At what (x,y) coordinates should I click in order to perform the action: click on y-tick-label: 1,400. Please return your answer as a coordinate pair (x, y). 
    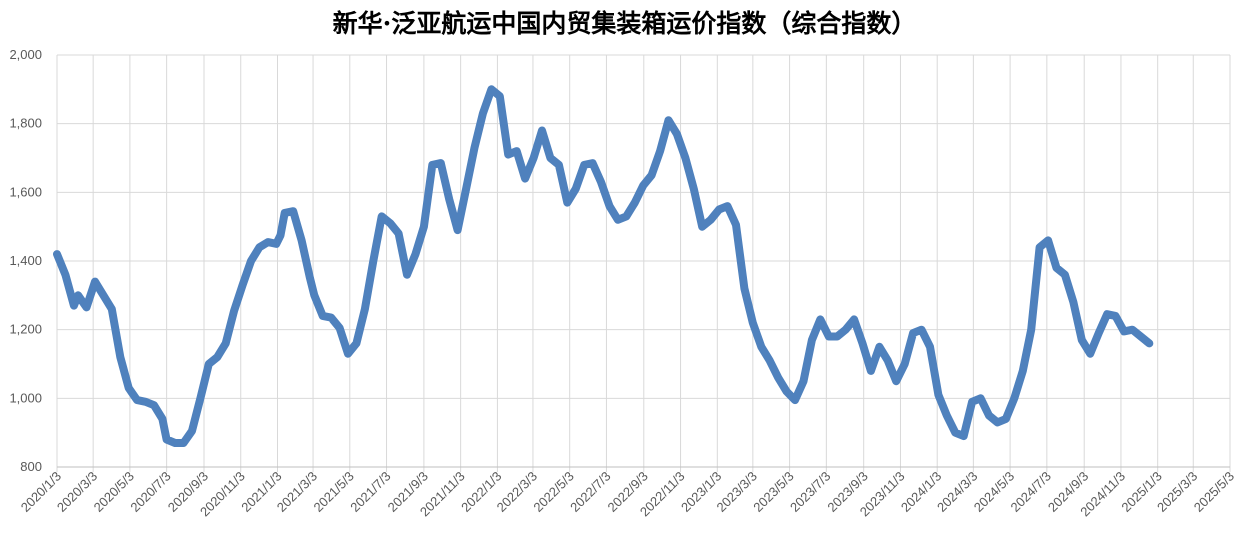
    Looking at the image, I should click on (25, 260).